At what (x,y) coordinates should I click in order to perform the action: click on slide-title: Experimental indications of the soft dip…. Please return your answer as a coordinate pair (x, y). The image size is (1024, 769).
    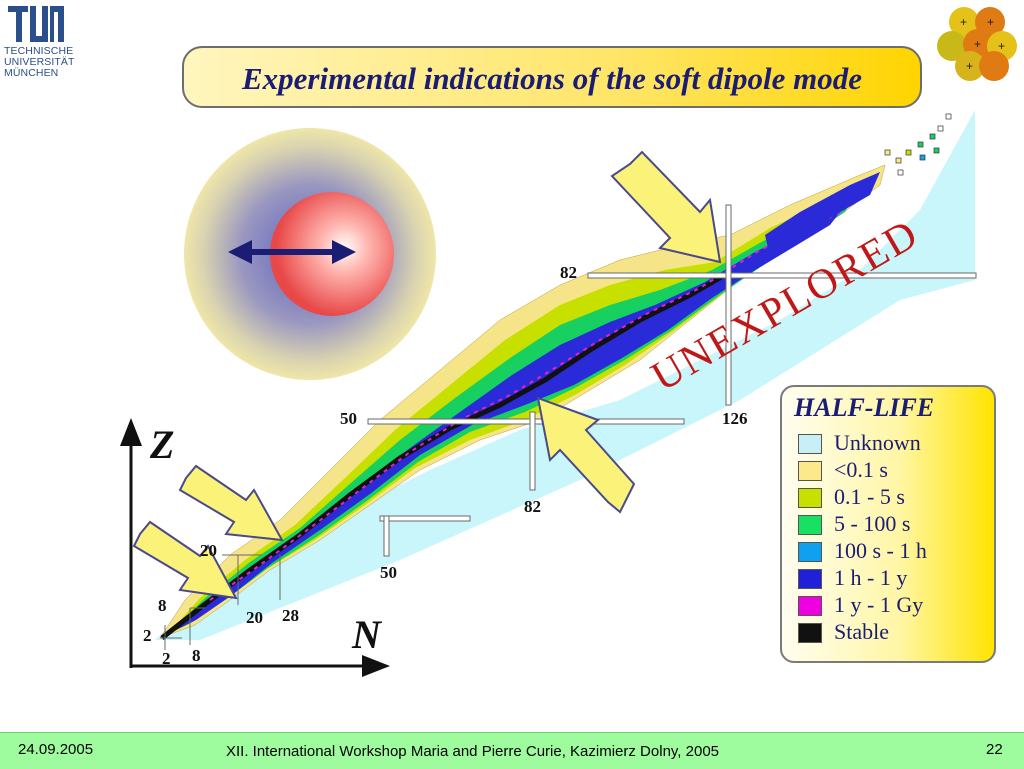
    Looking at the image, I should click on (552, 78).